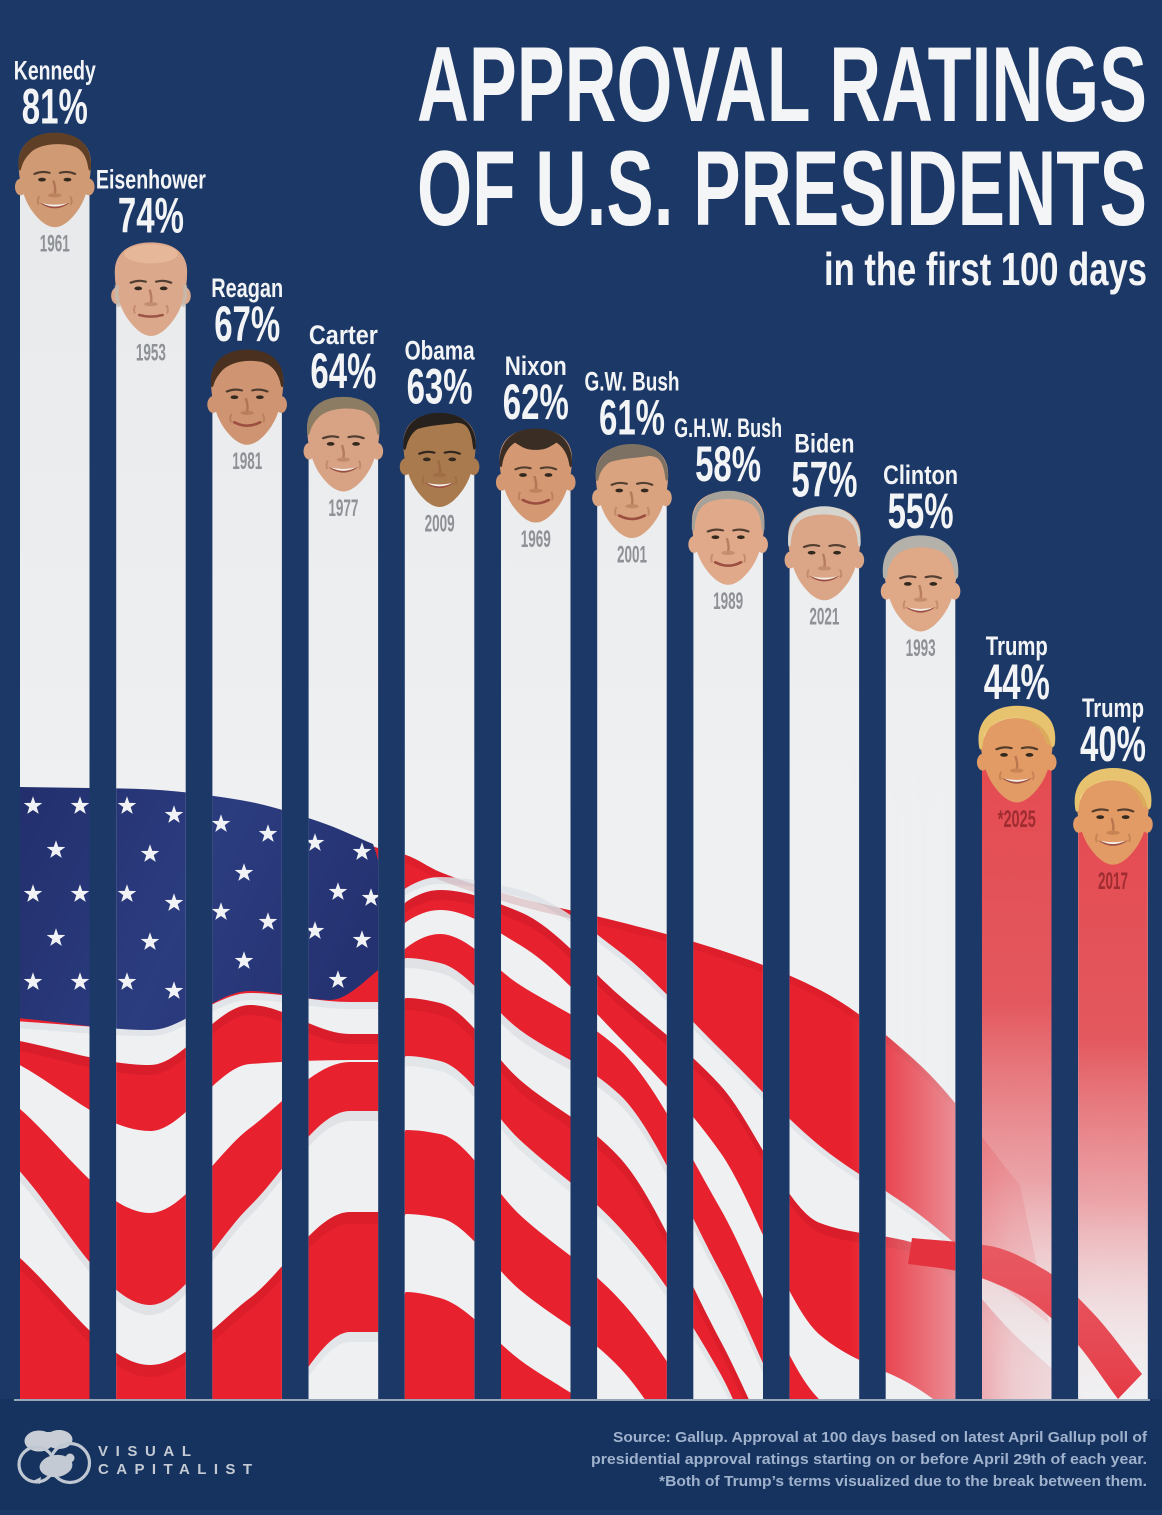 This screenshot has height=1515, width=1162. I want to click on svg-text: 44%, so click(1017, 682).